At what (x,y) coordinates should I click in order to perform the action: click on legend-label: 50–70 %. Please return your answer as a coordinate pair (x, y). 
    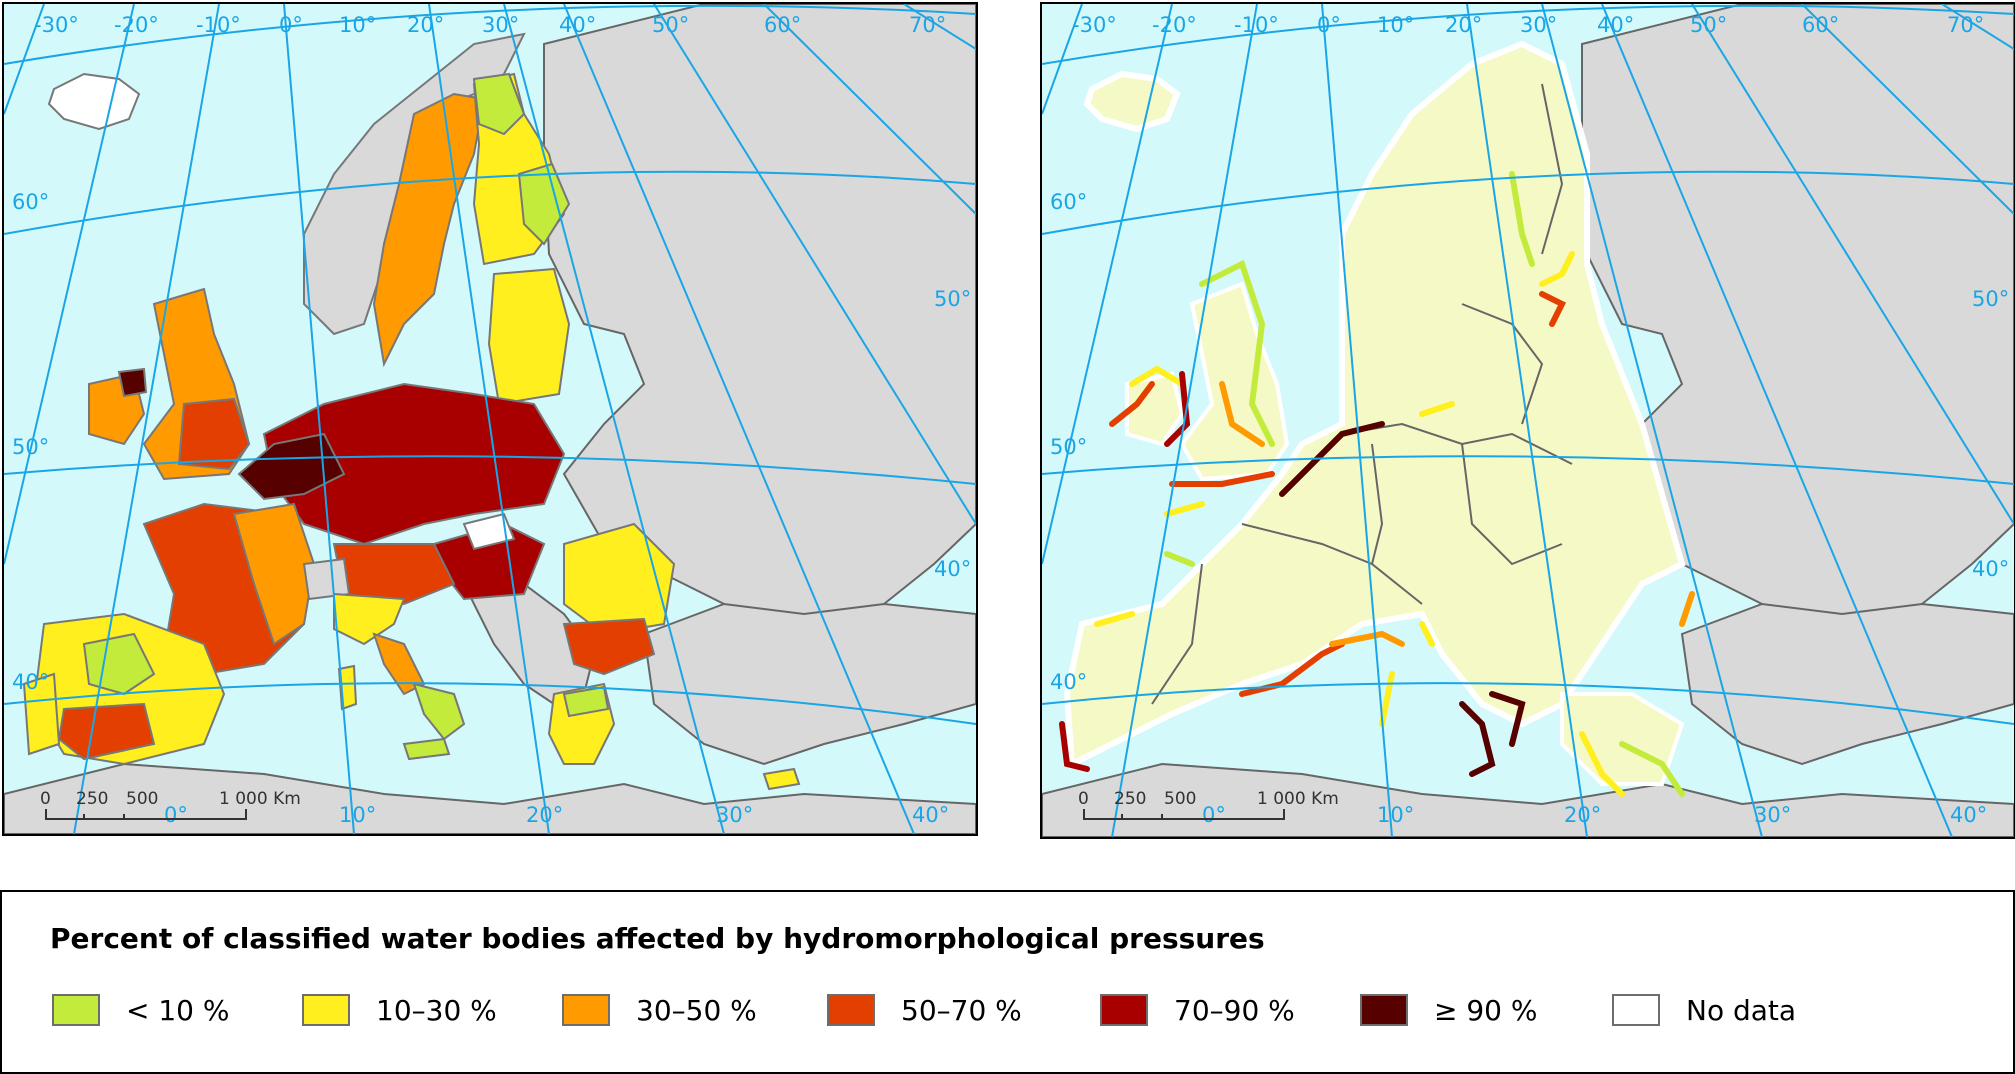
    Looking at the image, I should click on (961, 1010).